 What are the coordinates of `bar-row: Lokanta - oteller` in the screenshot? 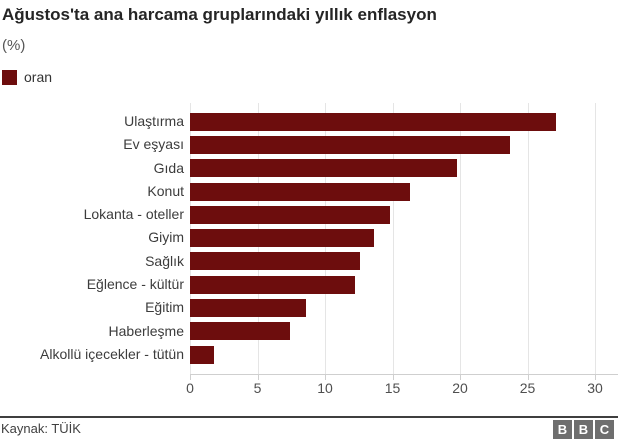 It's located at (320, 214).